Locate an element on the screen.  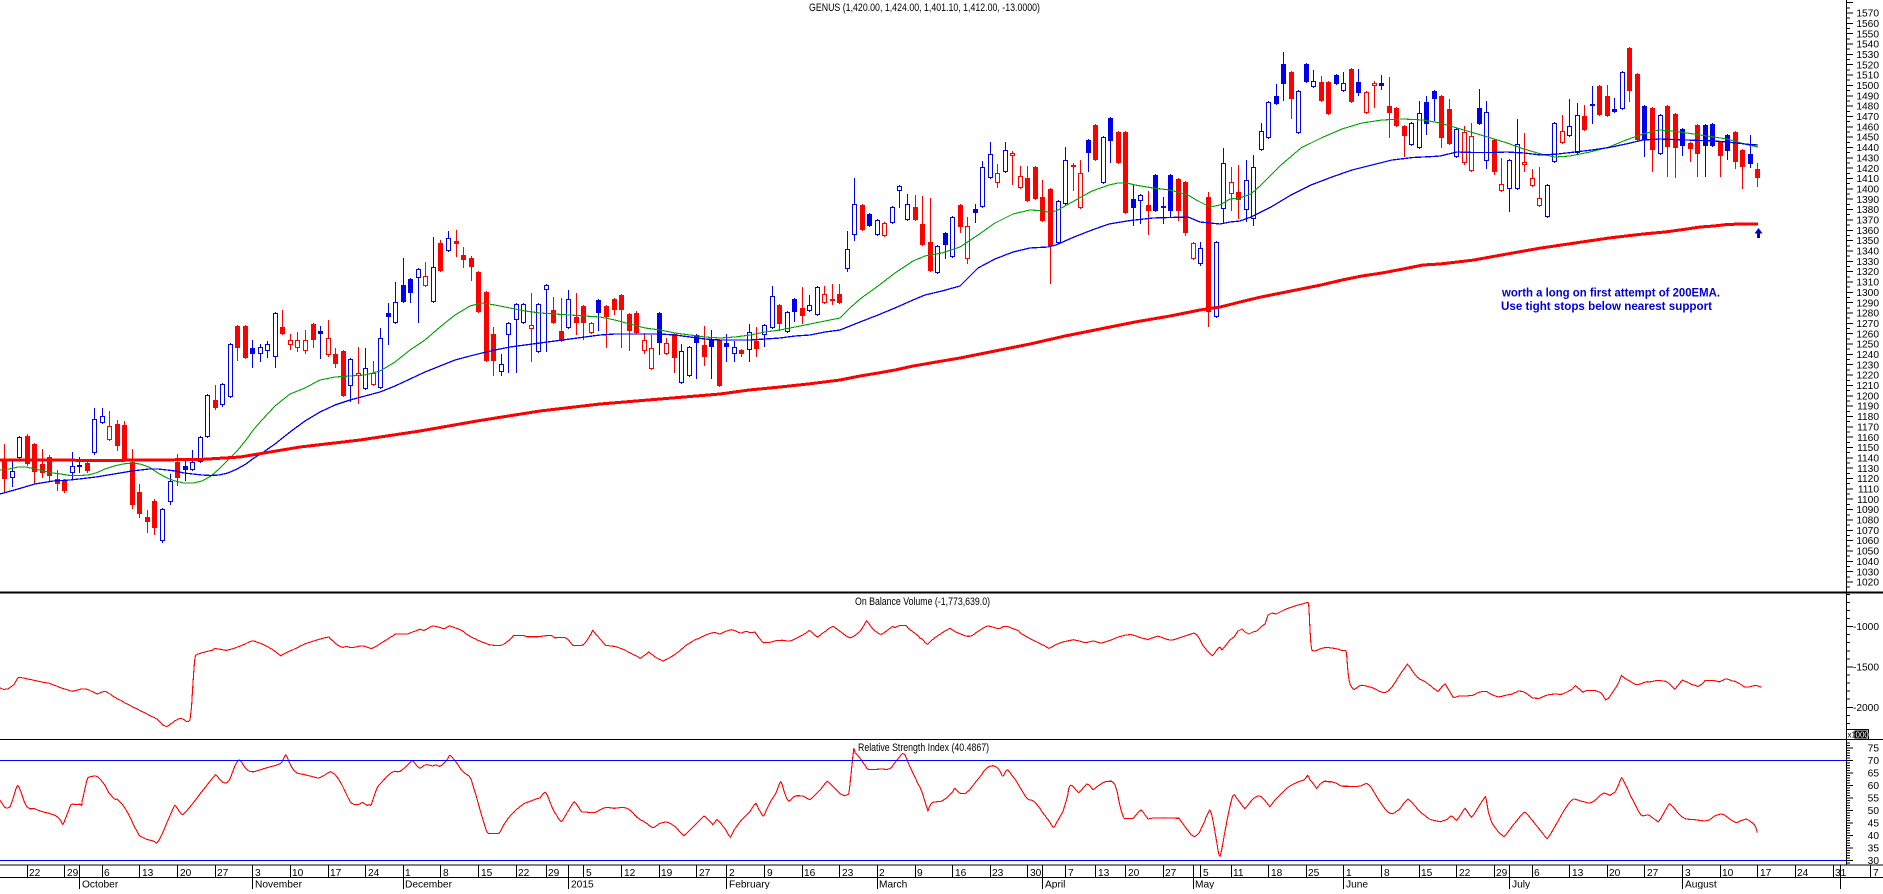
svg-text: 1300 is located at coordinates (1867, 293).